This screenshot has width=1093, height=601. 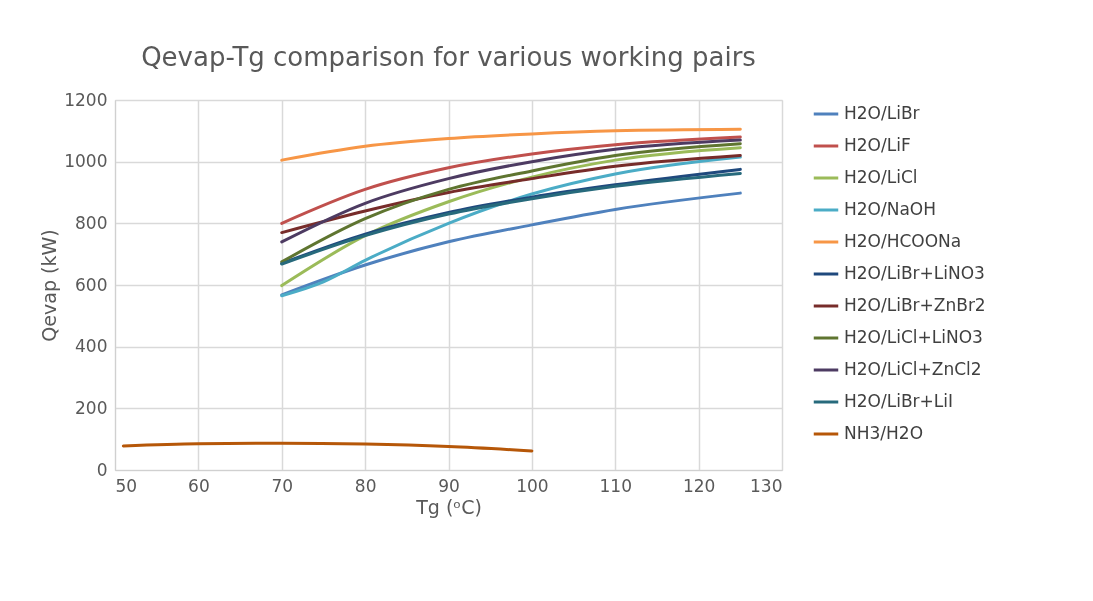 What do you see at coordinates (282, 485) in the screenshot?
I see `x-tick-label: 70` at bounding box center [282, 485].